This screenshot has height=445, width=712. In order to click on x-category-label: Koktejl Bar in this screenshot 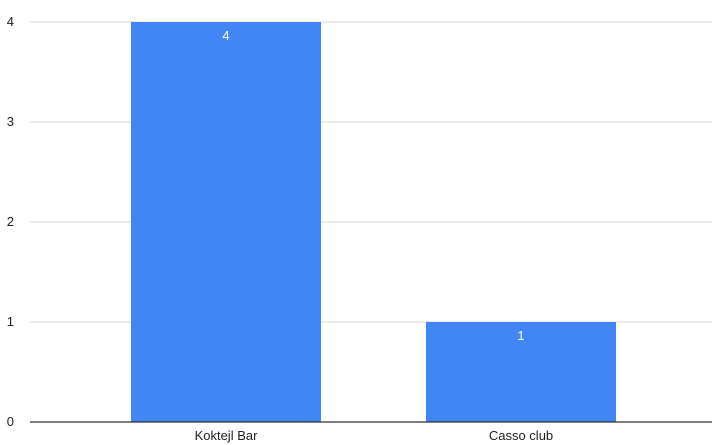, I will do `click(227, 435)`.